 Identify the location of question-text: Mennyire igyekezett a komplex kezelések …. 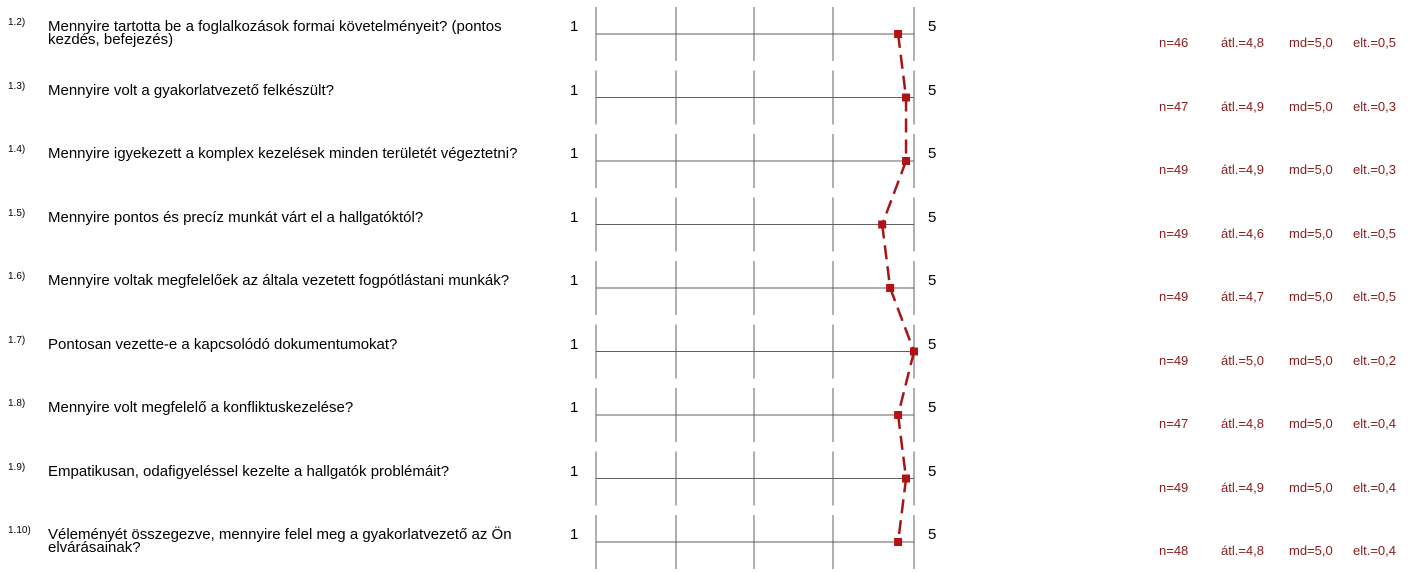
(283, 153).